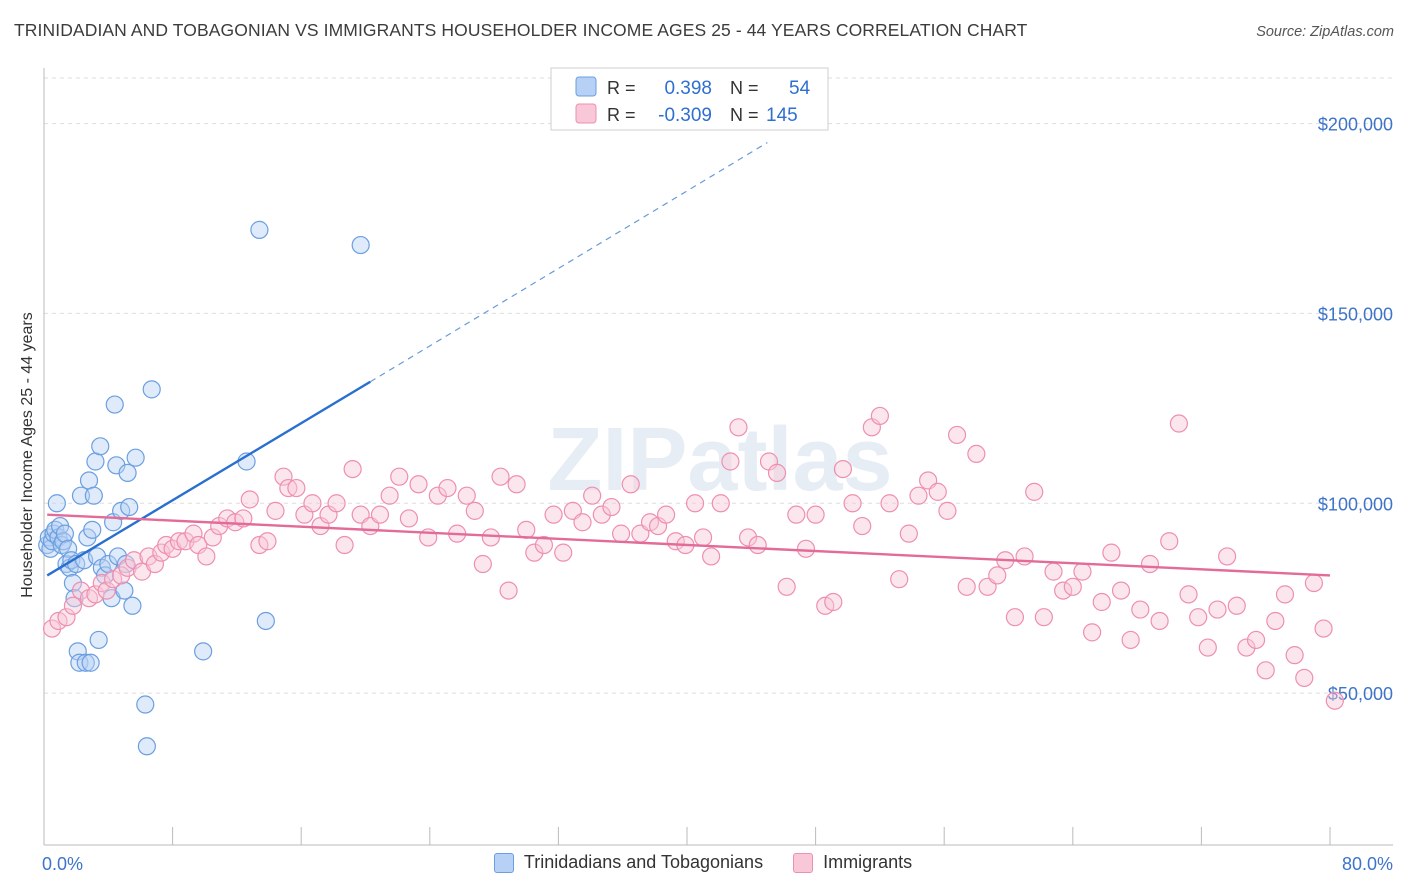  I want to click on legend: Trinidadians and Tobagonians Immigrants, so click(703, 862).